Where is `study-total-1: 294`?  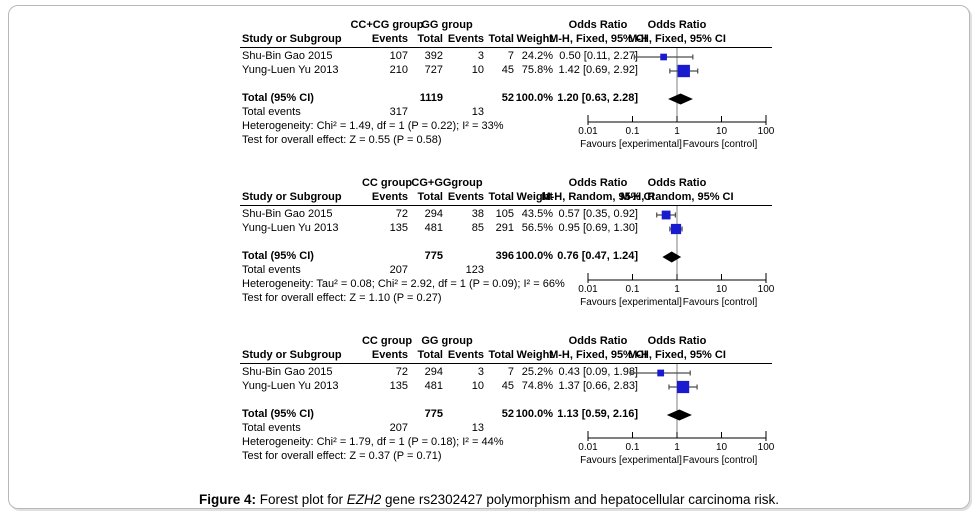 study-total-1: 294 is located at coordinates (433, 372).